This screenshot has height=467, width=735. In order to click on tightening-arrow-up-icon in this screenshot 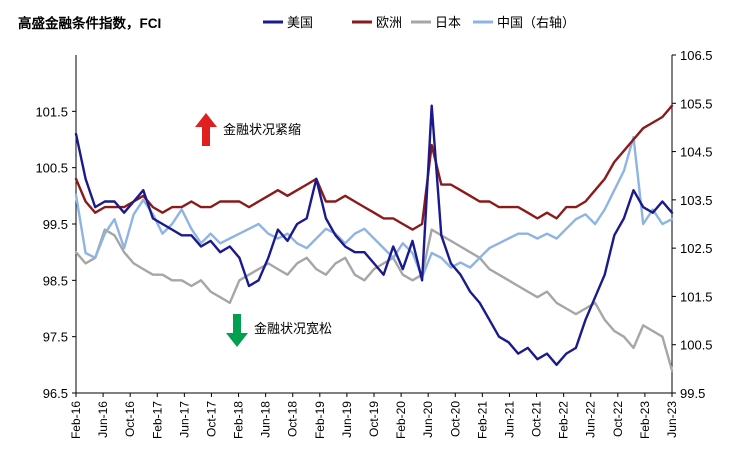, I will do `click(206, 129)`.